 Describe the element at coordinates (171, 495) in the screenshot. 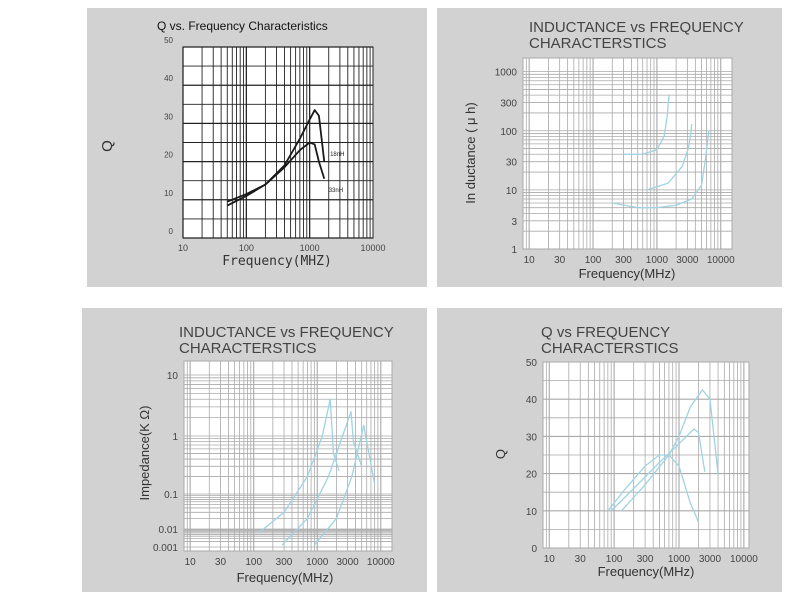

I see `y-tick-label: 0.1` at that location.